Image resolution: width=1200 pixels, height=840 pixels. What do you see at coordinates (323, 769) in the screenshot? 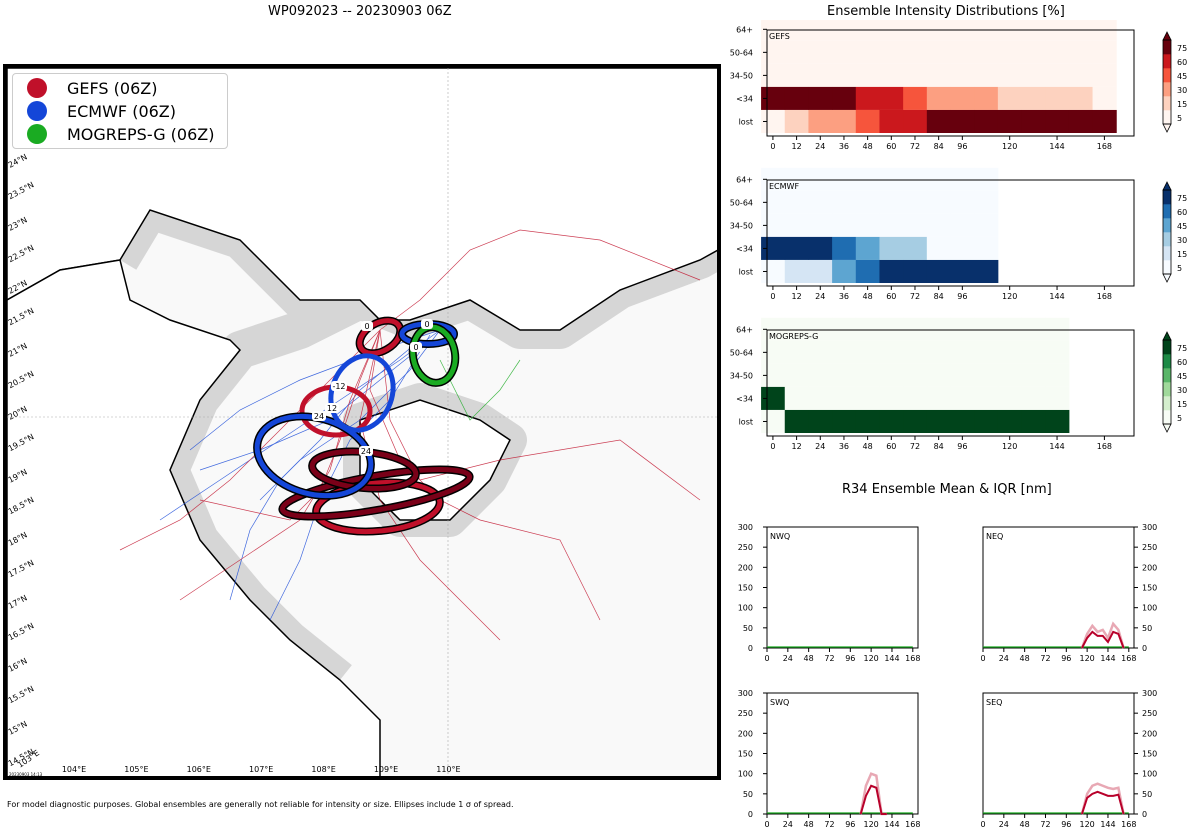
I see `lon-label: 108°E` at bounding box center [323, 769].